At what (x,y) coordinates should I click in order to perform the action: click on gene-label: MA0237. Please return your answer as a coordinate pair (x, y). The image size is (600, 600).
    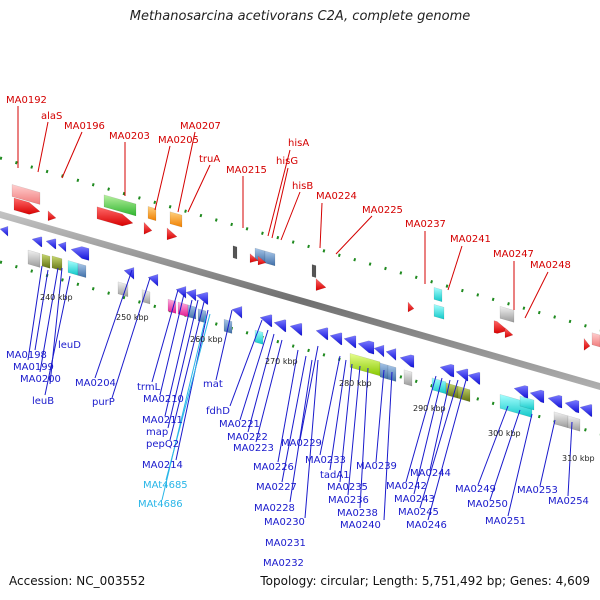
    Looking at the image, I should click on (425, 224).